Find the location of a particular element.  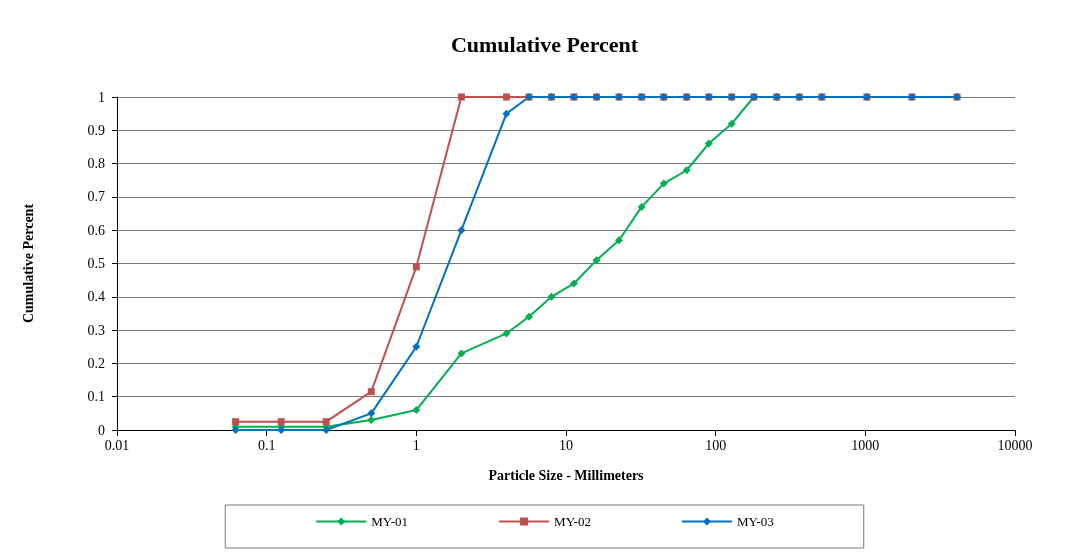

legend-label: MY-01 is located at coordinates (390, 521).